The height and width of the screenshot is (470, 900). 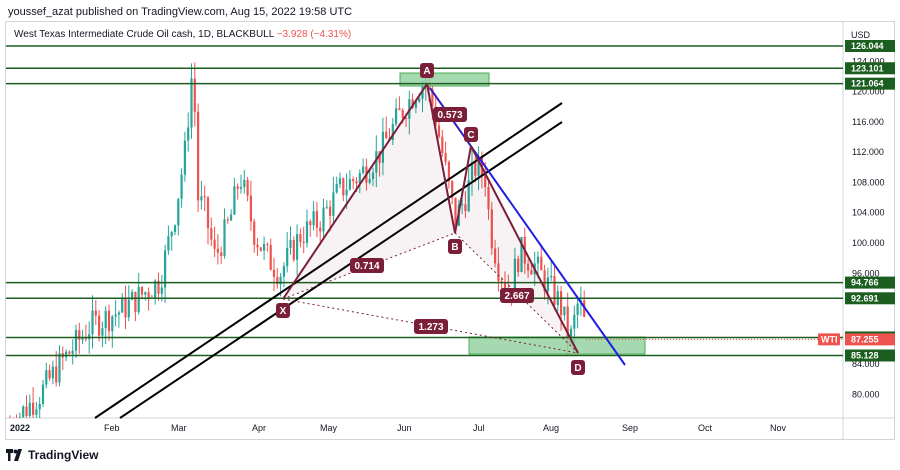 I want to click on pattern-point-label: A, so click(x=426, y=71).